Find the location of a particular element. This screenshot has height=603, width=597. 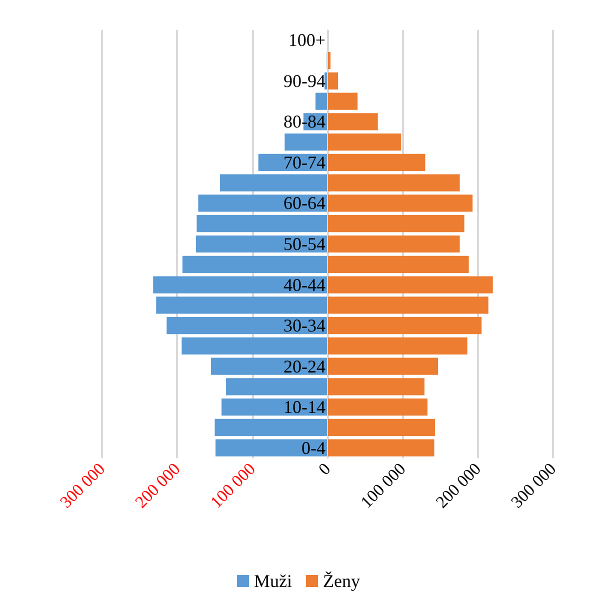

y-tick-label: 70-74 is located at coordinates (305, 162).